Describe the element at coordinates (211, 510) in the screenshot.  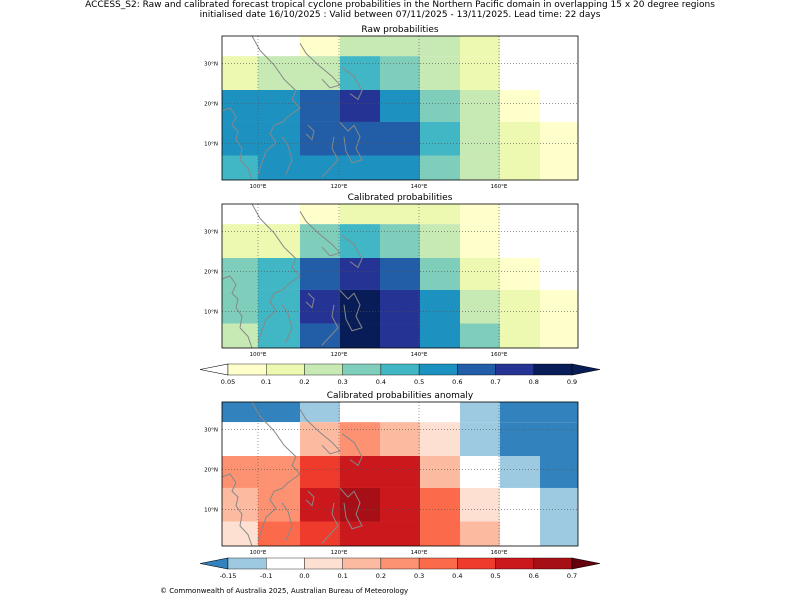
I see `latitude-tick-label: 10°N` at that location.